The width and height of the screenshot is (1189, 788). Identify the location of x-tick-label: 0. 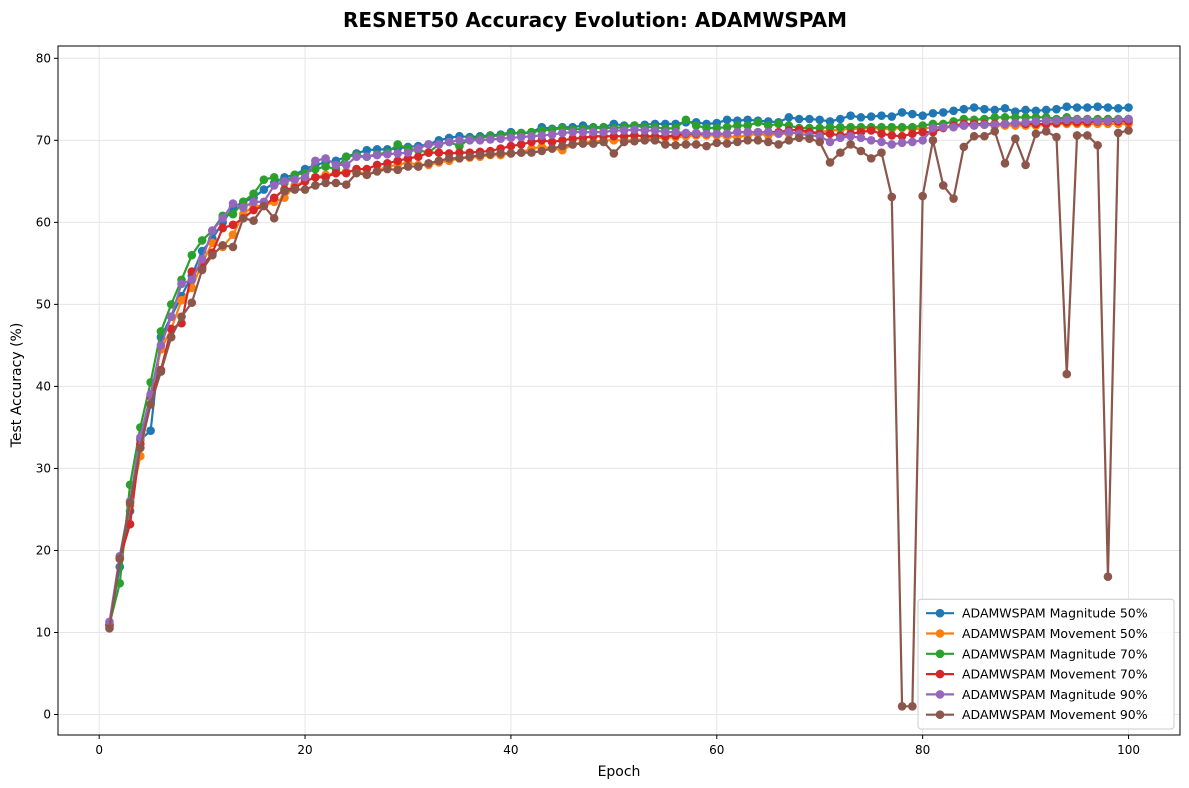
(99, 750).